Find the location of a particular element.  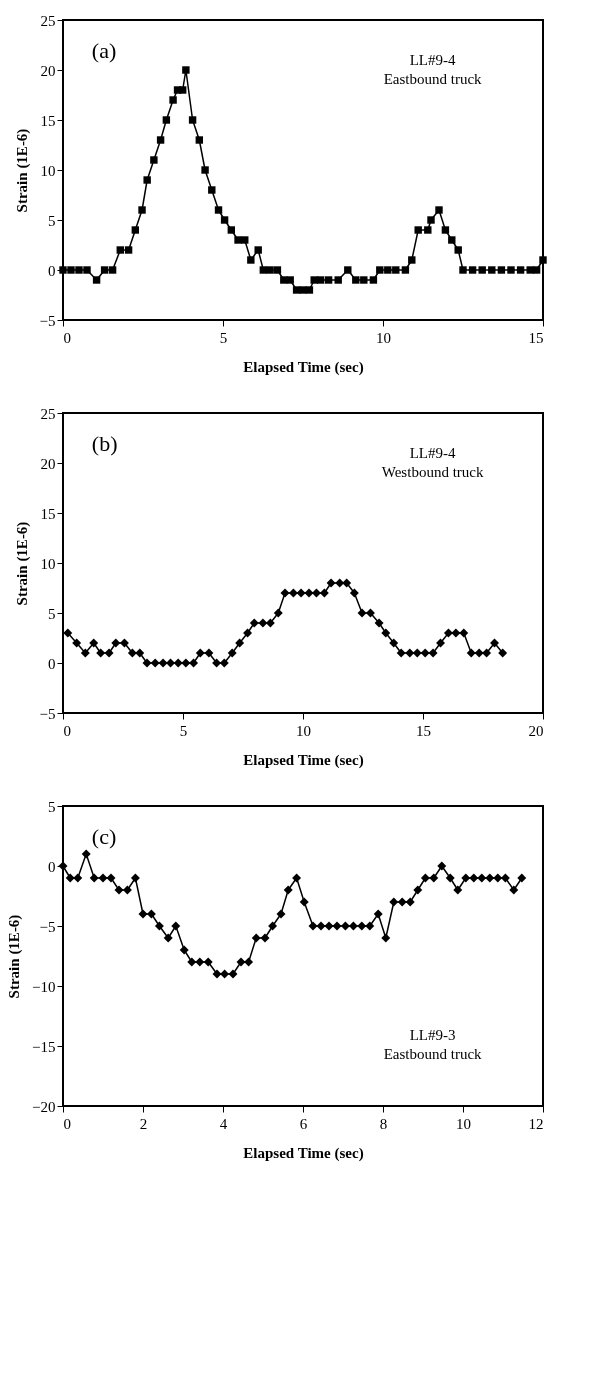

annotation: LL#9-4 Westbound truck is located at coordinates (432, 462).